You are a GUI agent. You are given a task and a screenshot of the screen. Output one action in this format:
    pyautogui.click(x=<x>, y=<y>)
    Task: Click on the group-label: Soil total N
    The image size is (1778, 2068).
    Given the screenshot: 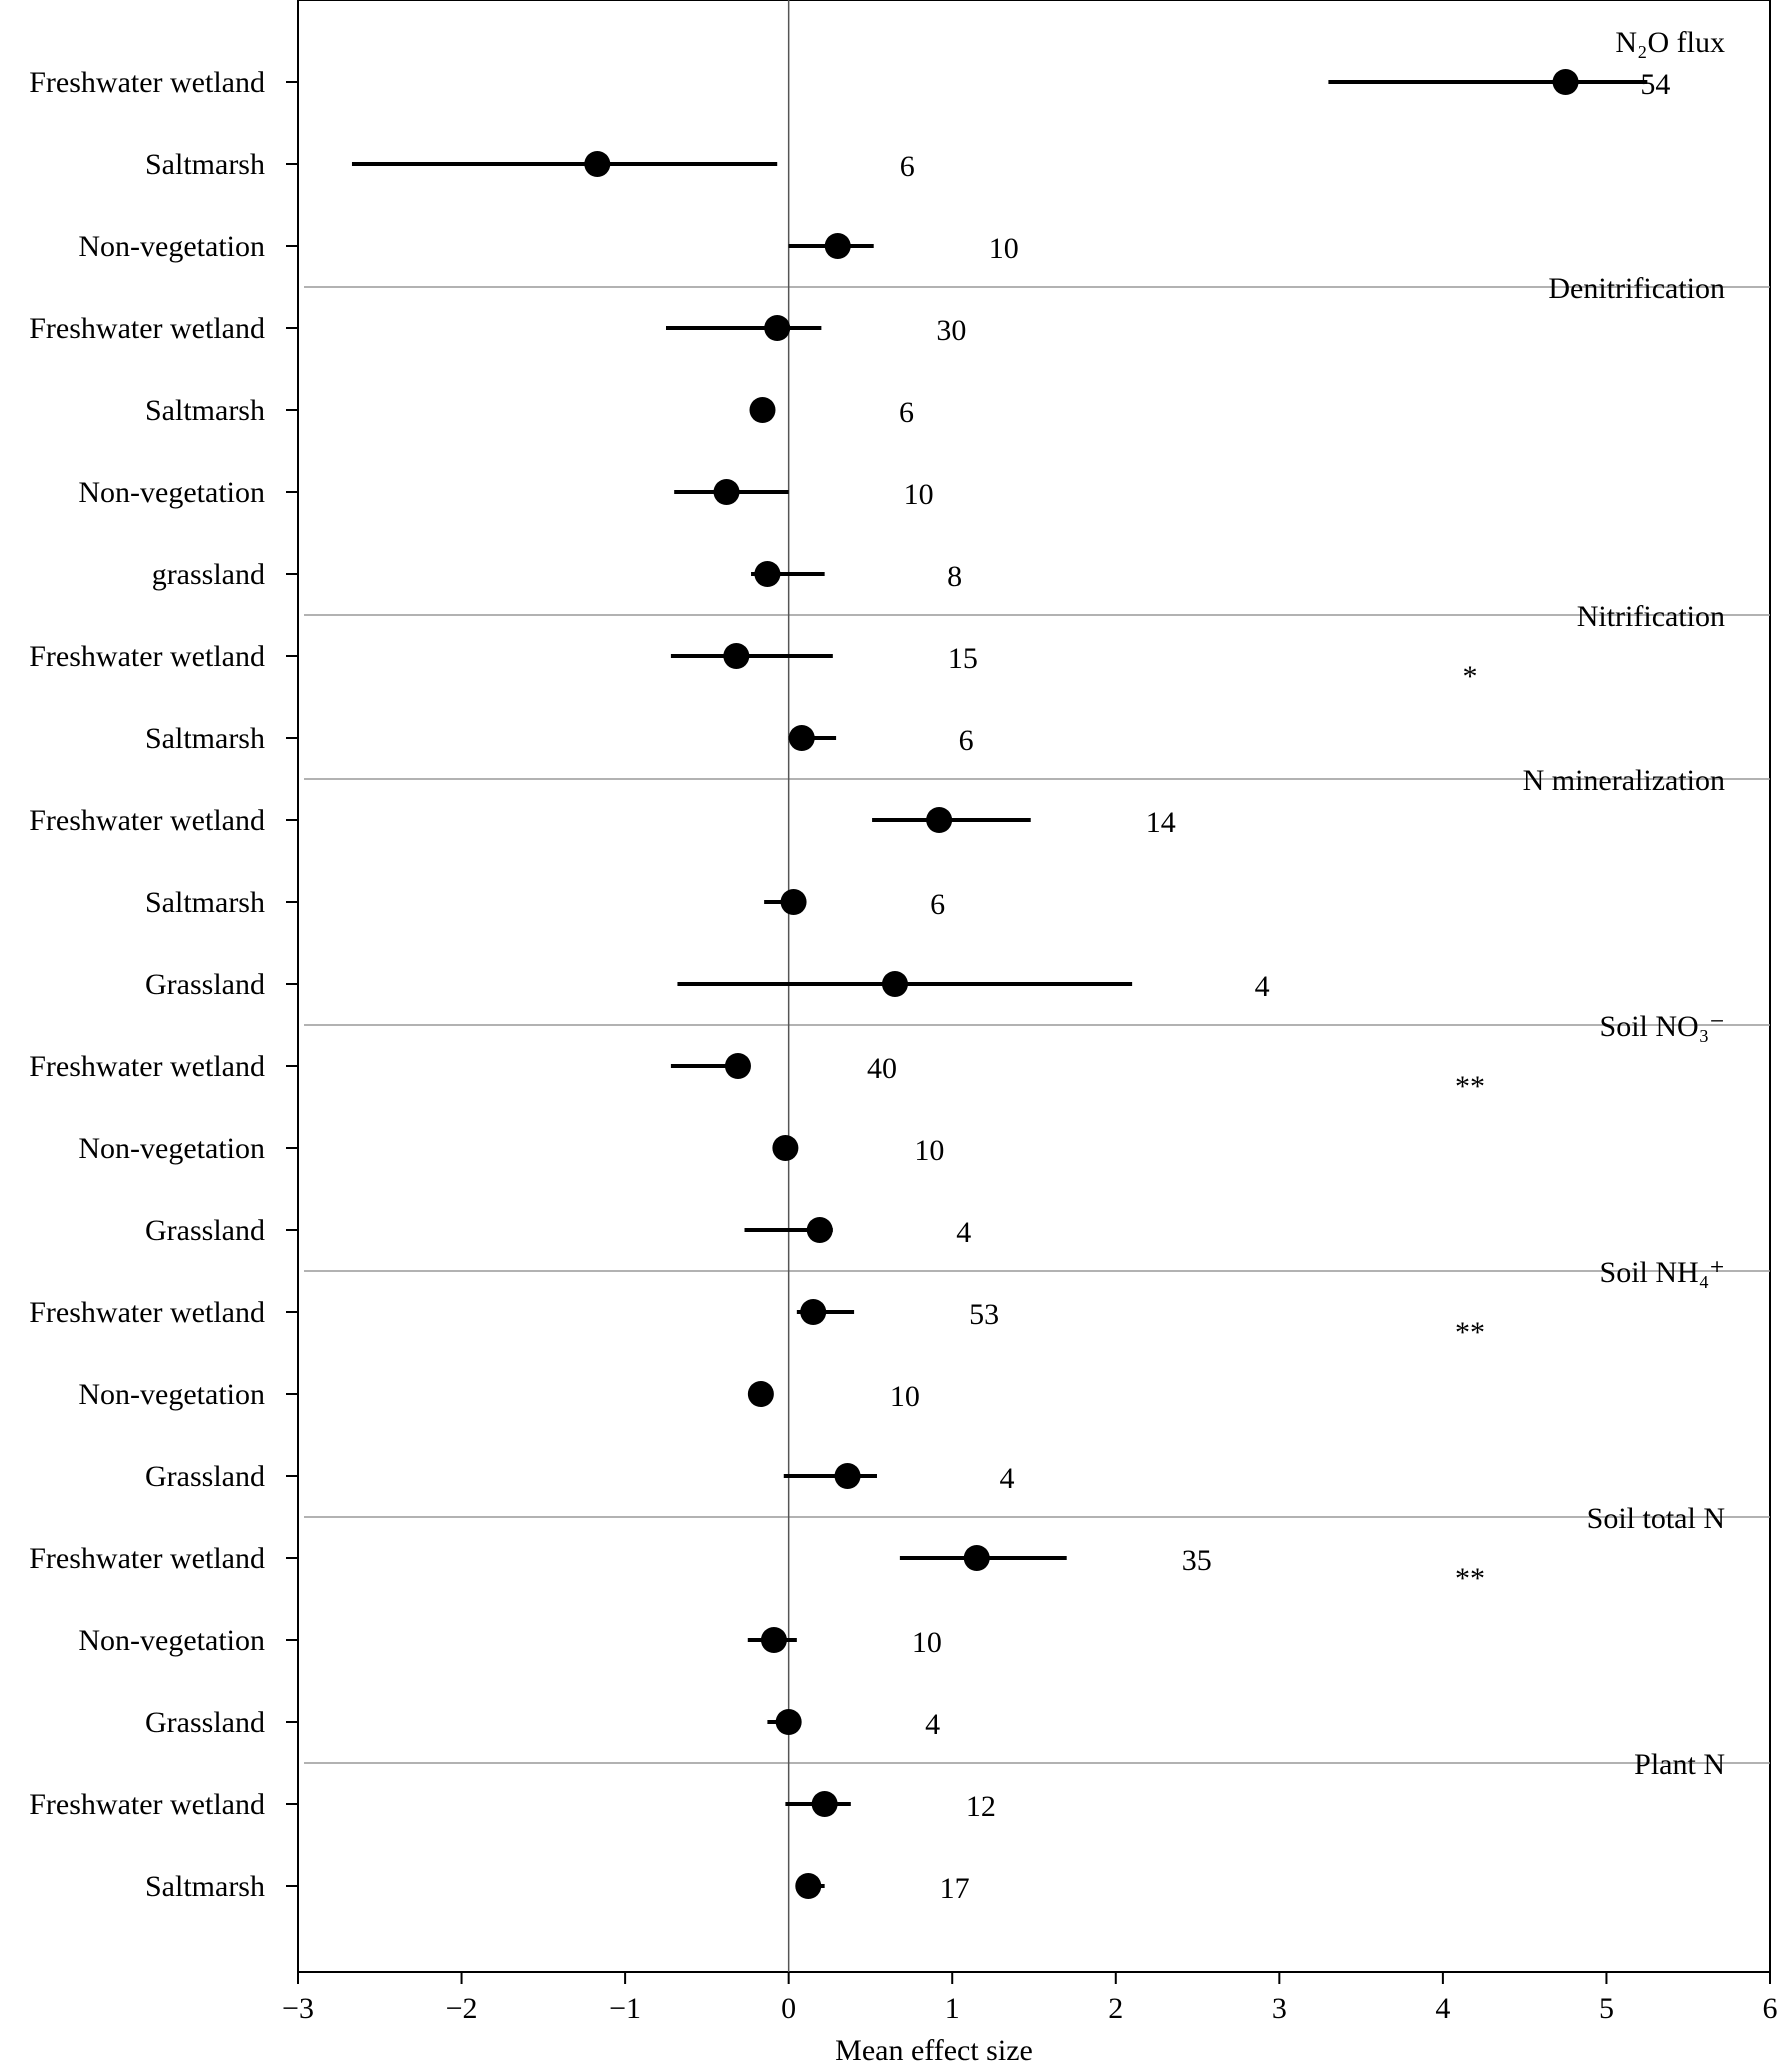 What is the action you would take?
    pyautogui.click(x=1656, y=1518)
    